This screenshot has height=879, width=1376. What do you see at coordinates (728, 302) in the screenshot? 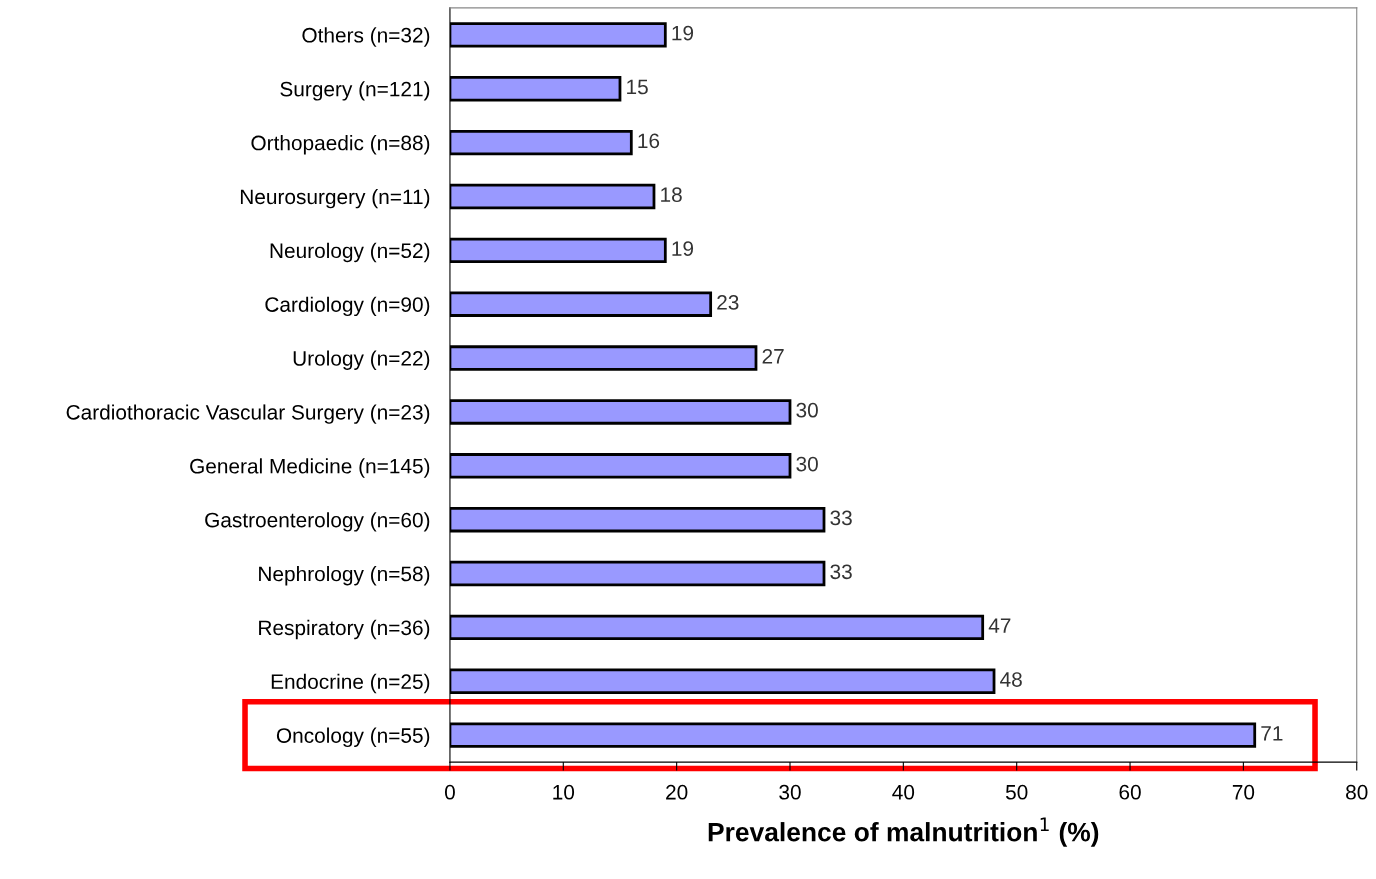
I see `data-label: 23` at bounding box center [728, 302].